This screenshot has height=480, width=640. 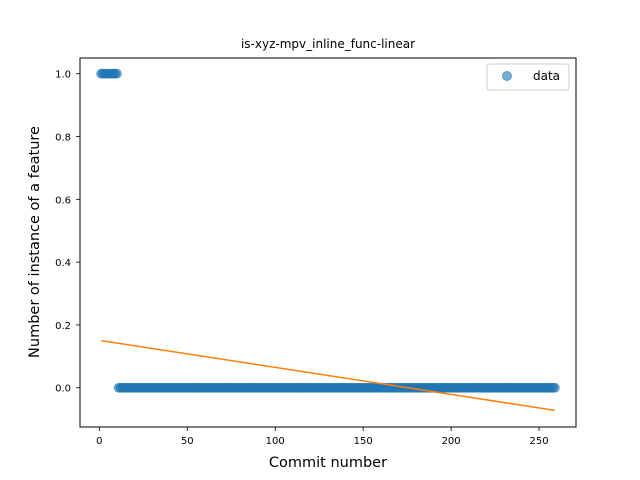 I want to click on x-tick-label: 250, so click(x=539, y=441).